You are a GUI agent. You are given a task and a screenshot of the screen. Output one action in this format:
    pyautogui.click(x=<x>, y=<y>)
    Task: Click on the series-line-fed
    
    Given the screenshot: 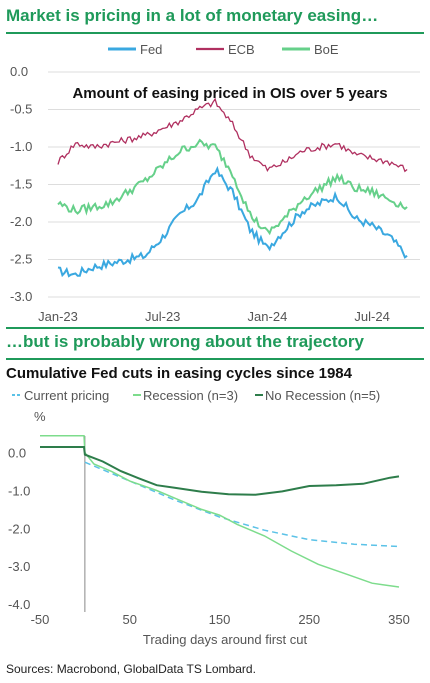 What is the action you would take?
    pyautogui.click(x=232, y=221)
    